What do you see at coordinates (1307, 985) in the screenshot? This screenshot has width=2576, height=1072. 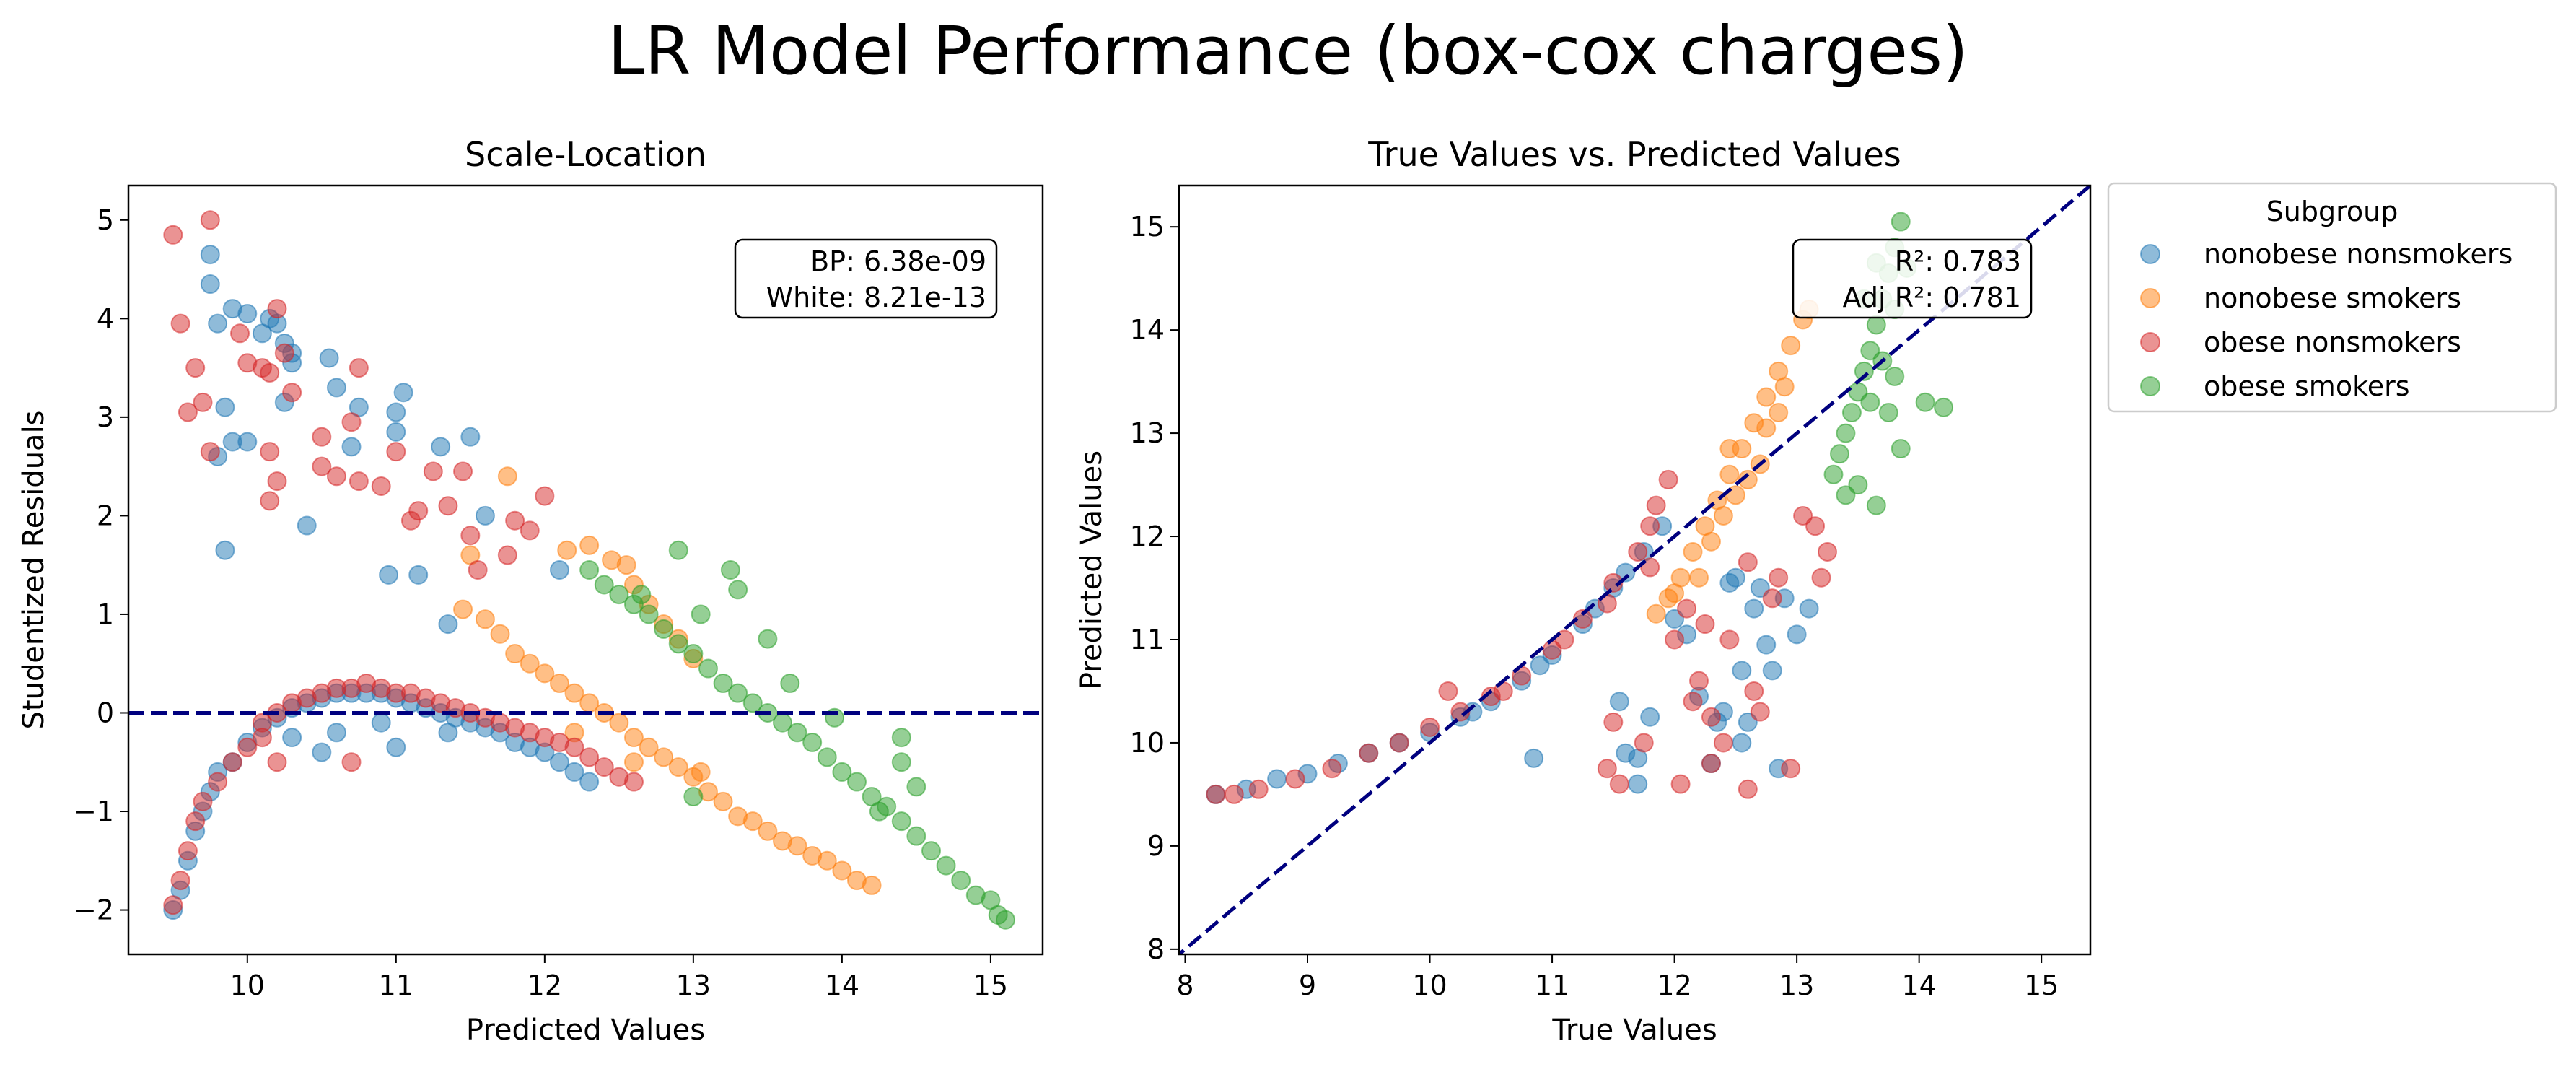 I see `x-tick-label: 9` at bounding box center [1307, 985].